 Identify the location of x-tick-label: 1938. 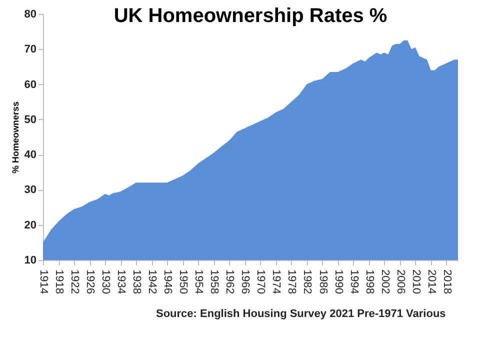
(136, 282).